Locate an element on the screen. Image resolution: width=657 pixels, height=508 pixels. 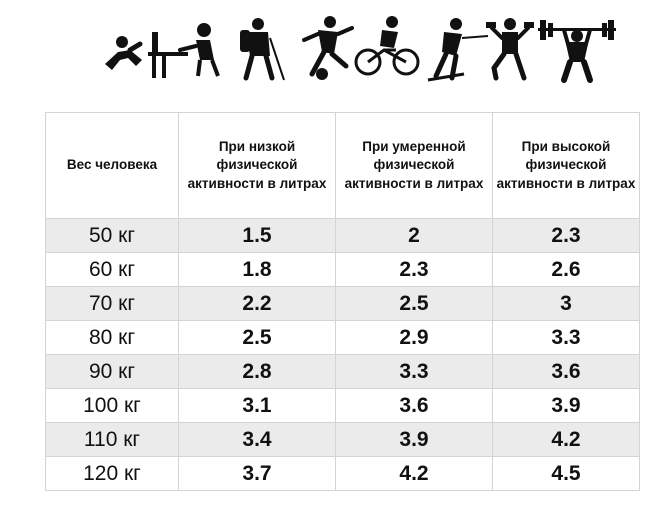
weight-cell: 100 кг is located at coordinates (112, 405).